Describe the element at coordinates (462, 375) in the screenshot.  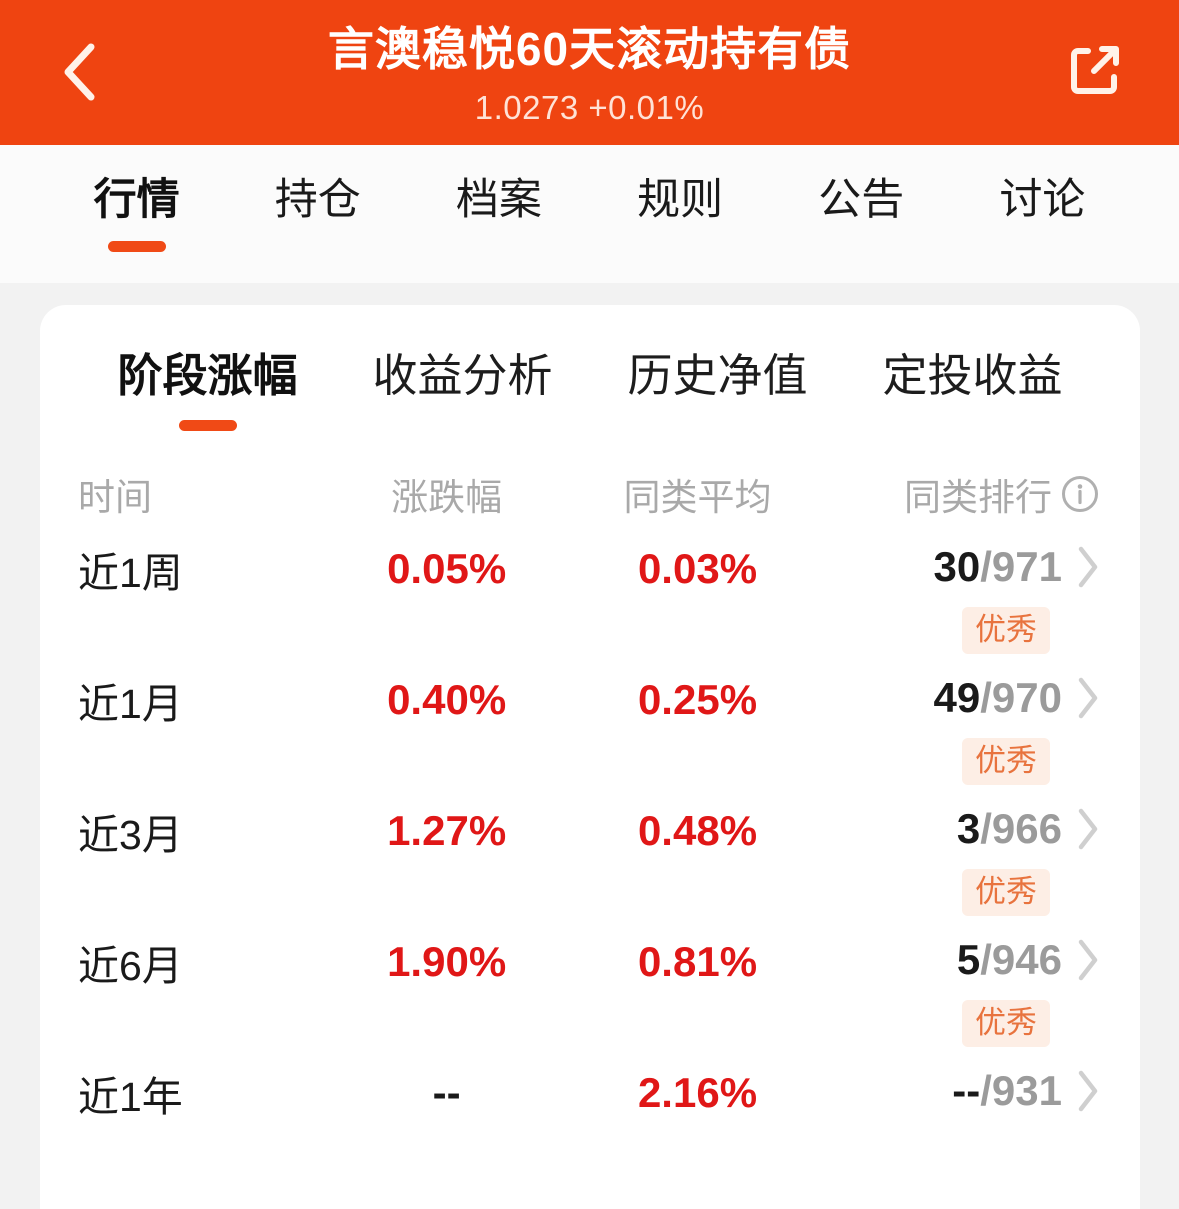
I see `subtab-label: 收益分析` at that location.